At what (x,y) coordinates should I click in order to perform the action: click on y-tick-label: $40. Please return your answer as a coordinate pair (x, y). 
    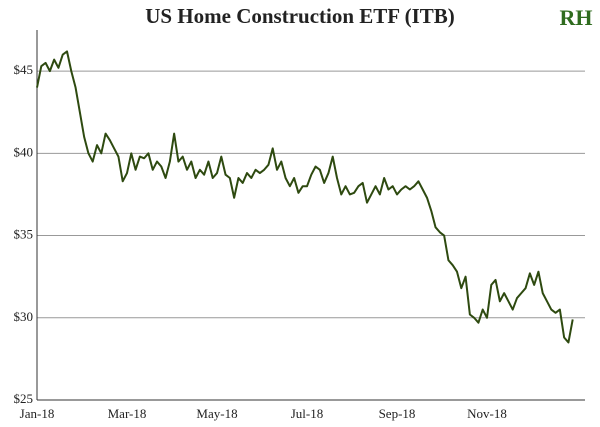
    Looking at the image, I should click on (24, 151).